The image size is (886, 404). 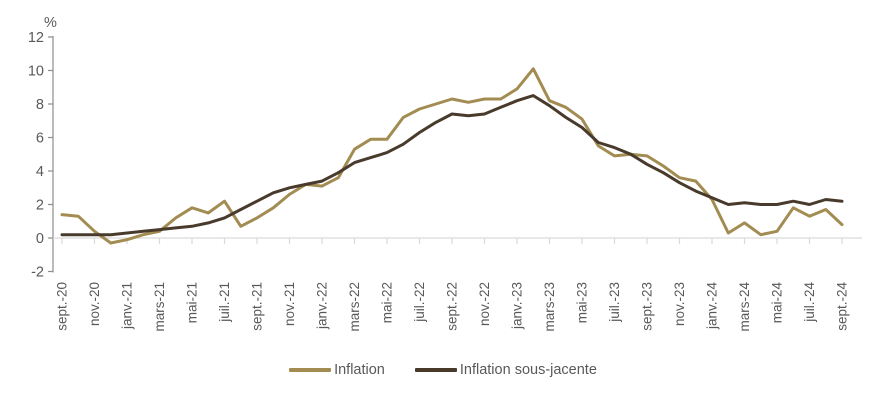 I want to click on y-tick-label: 12, so click(x=36, y=38).